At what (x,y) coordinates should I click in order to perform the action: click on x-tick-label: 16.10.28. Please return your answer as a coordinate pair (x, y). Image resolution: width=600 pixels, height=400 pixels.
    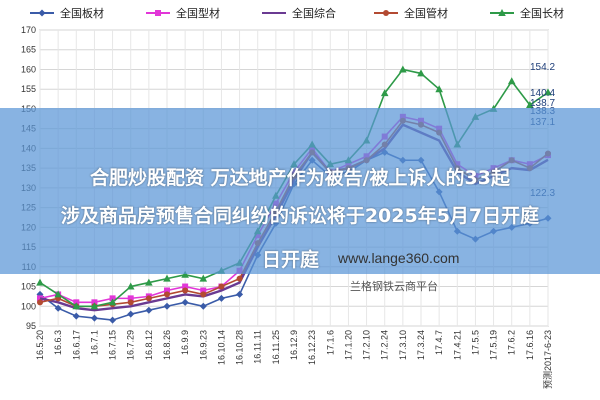
    Looking at the image, I should click on (240, 347).